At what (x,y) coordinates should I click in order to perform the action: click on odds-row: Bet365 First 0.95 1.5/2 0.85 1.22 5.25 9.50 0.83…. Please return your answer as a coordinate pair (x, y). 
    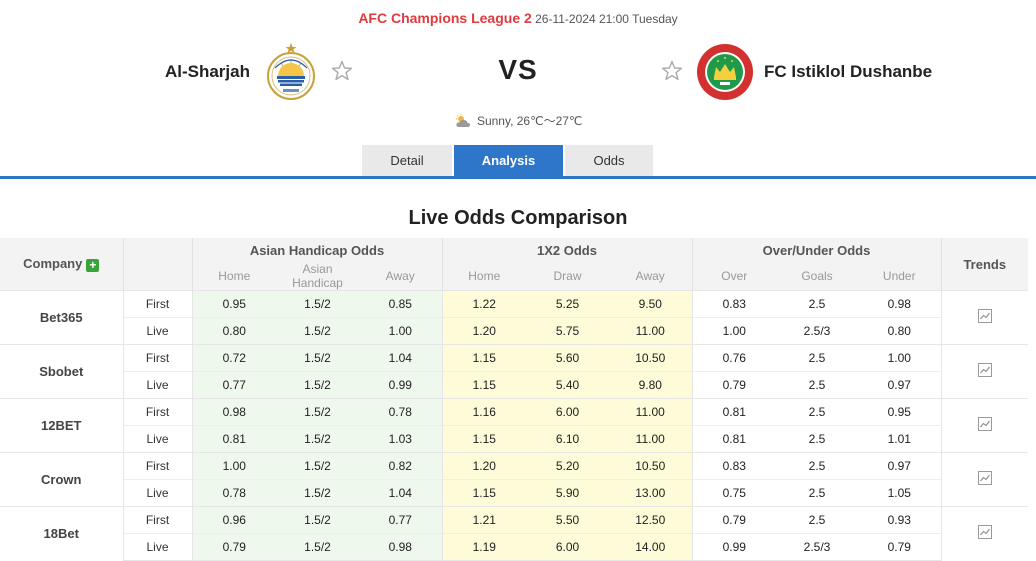
    Looking at the image, I should click on (514, 317).